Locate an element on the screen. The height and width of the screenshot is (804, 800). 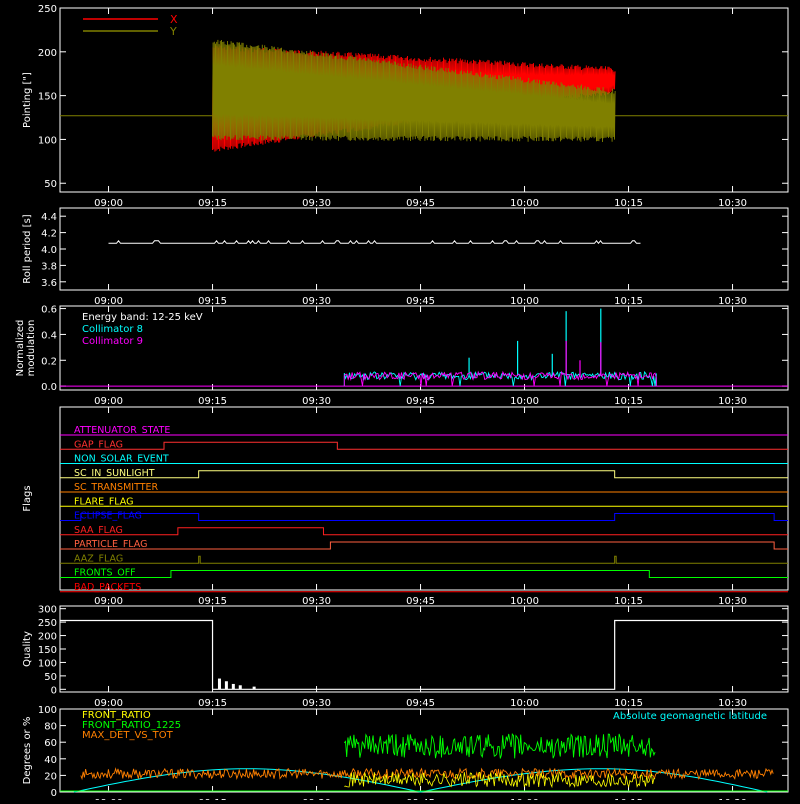
y-axis-label: Quality is located at coordinates (27, 649).